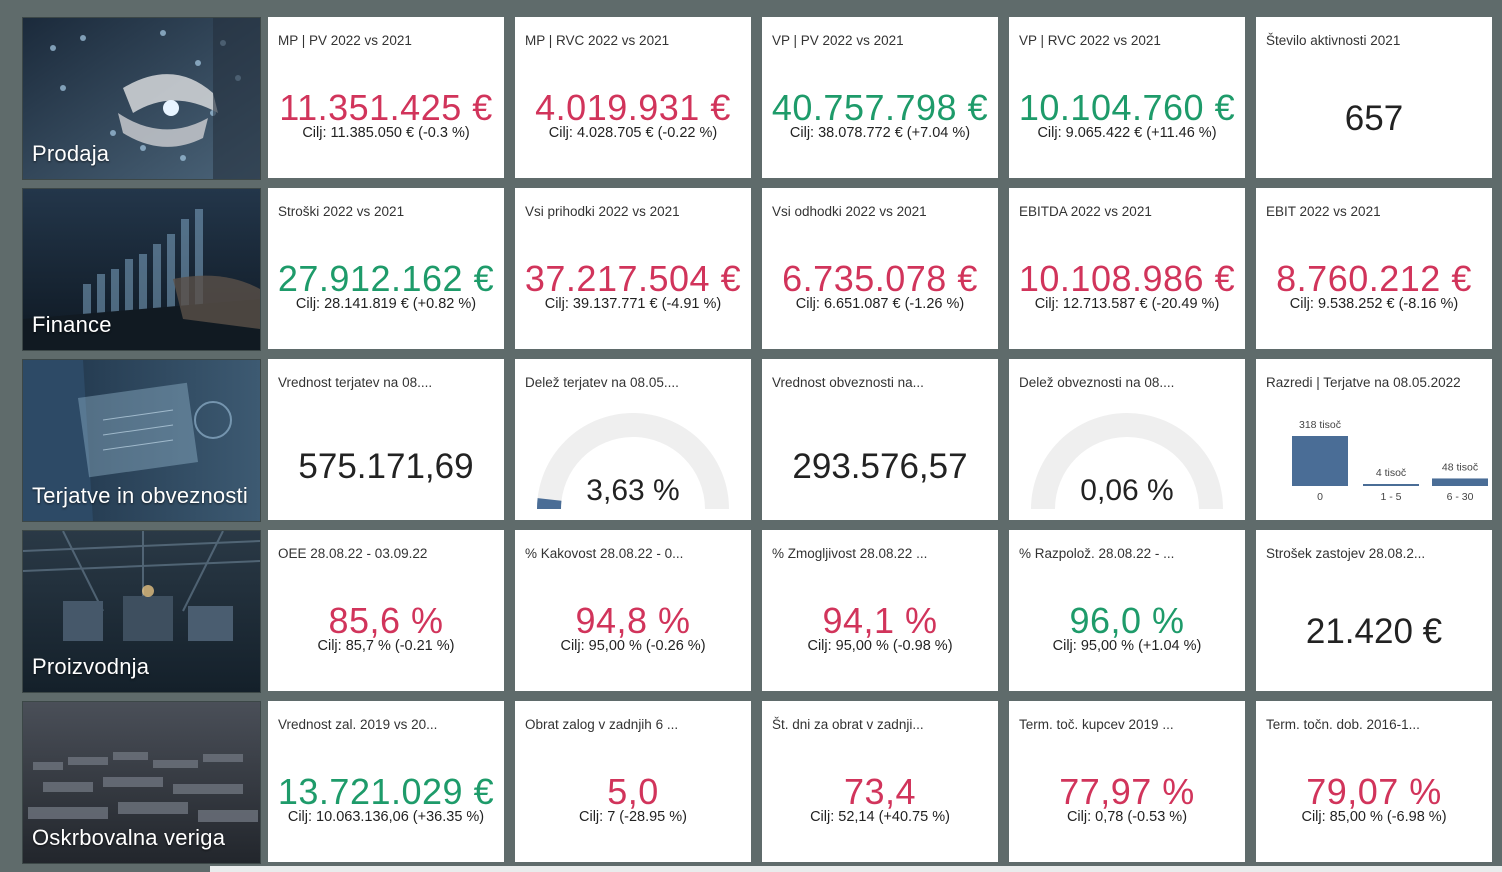 This screenshot has width=1502, height=872. What do you see at coordinates (633, 304) in the screenshot?
I see `kpi-target: Cilj: 39.137.771 € (-4.91 %)` at bounding box center [633, 304].